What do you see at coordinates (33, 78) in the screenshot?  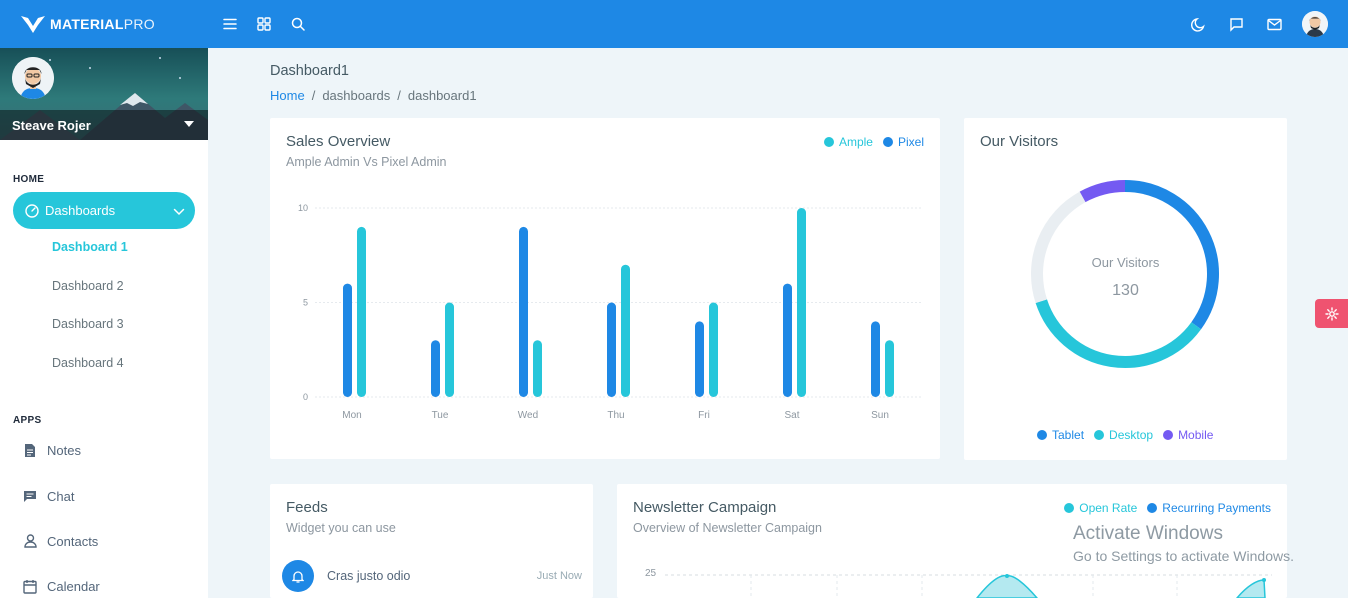 I see `user-avatar` at bounding box center [33, 78].